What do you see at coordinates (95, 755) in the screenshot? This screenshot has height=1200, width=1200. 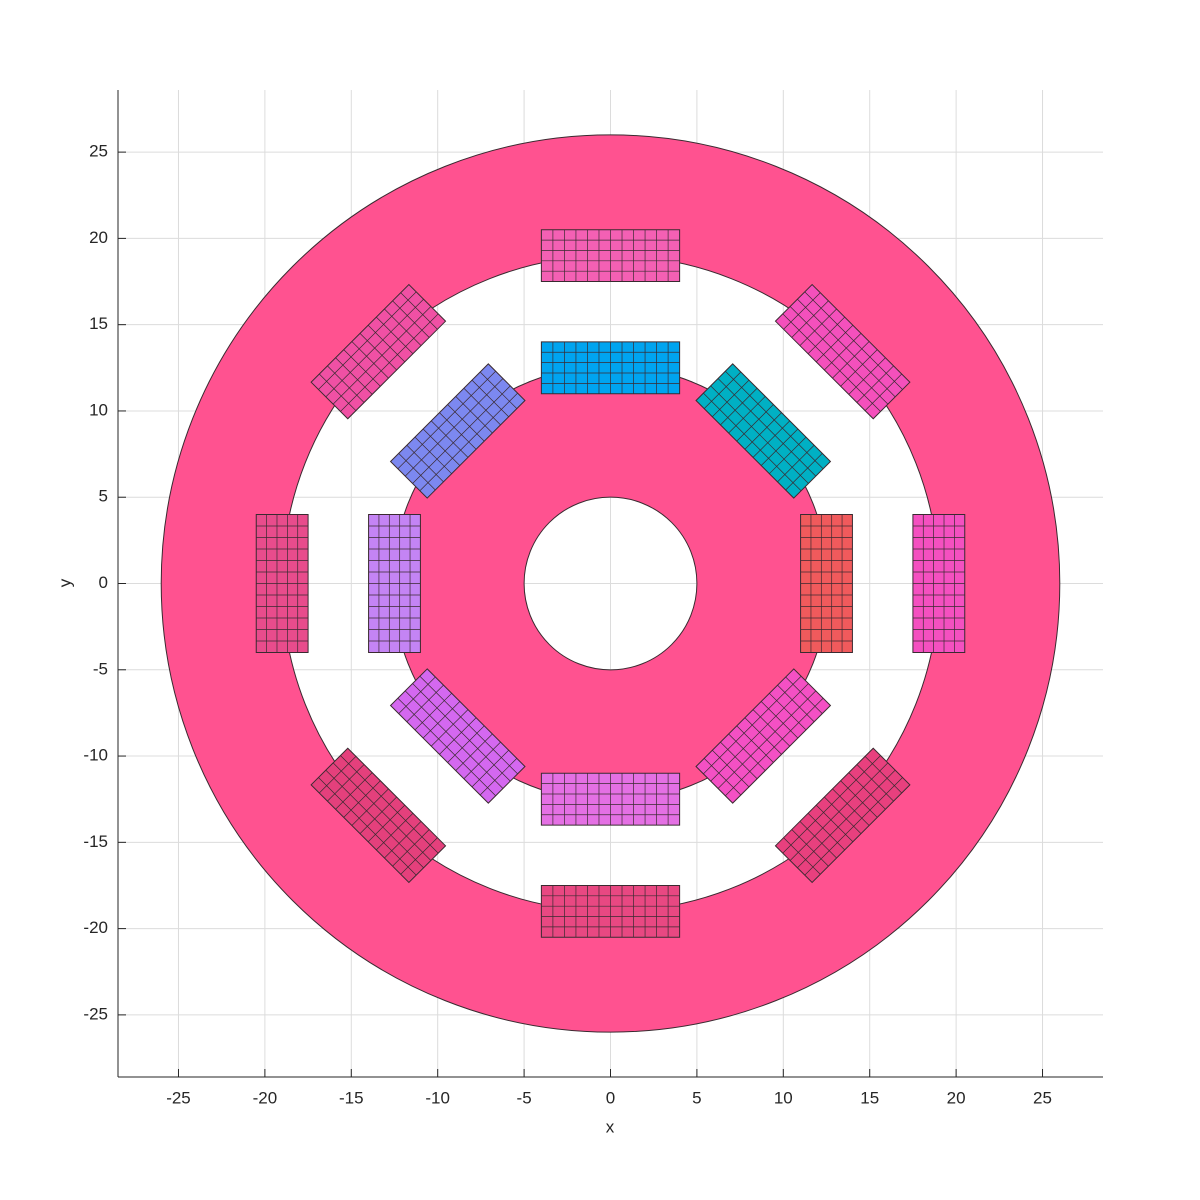 I see `y-tick-label: -10` at bounding box center [95, 755].